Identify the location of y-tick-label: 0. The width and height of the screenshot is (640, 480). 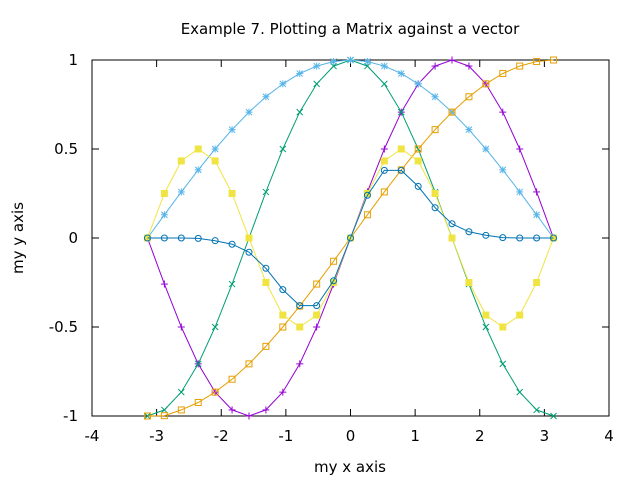
(73, 238).